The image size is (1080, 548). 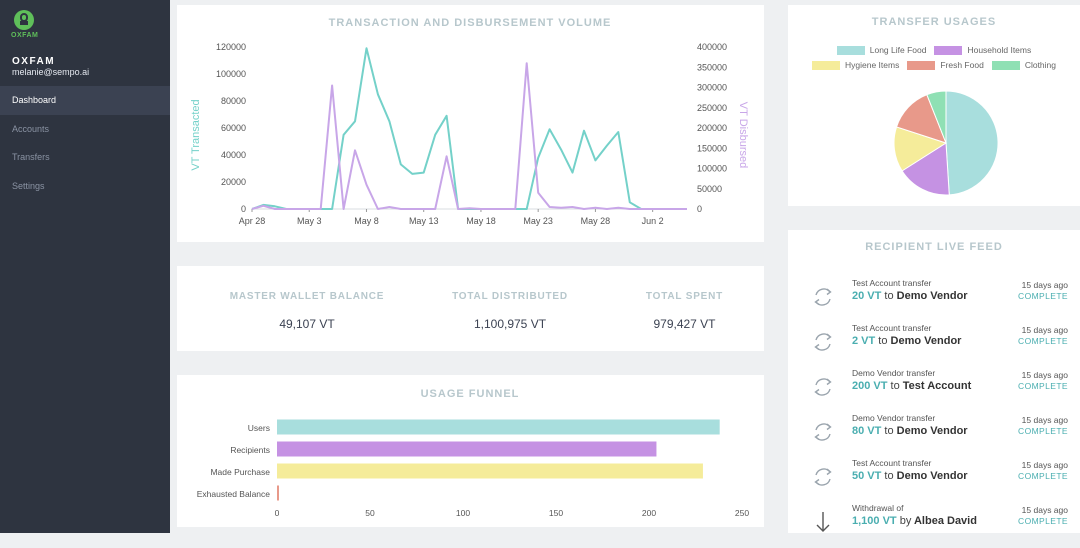 I want to click on y-tick-label-left: 80000, so click(x=233, y=101).